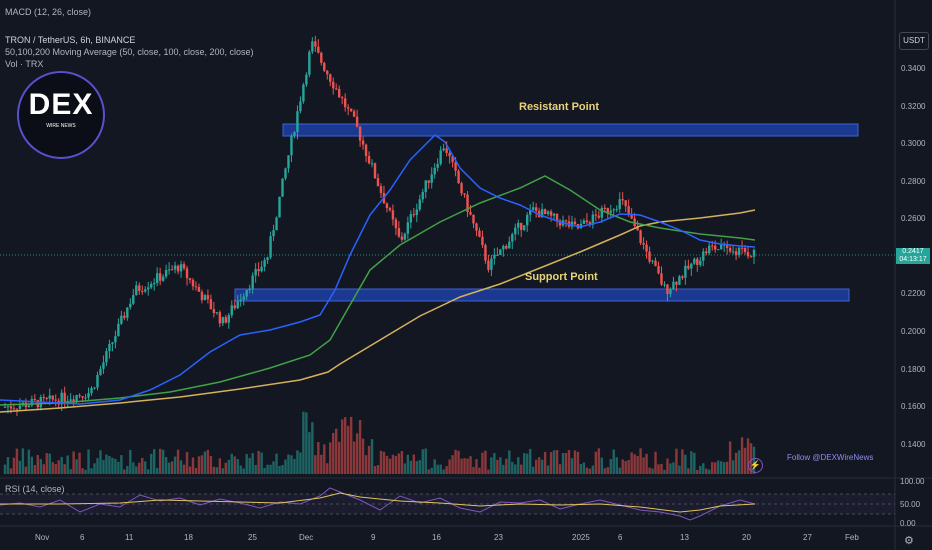  Describe the element at coordinates (61, 126) in the screenshot. I see `logo-subtext: WIRE NEWS` at that location.